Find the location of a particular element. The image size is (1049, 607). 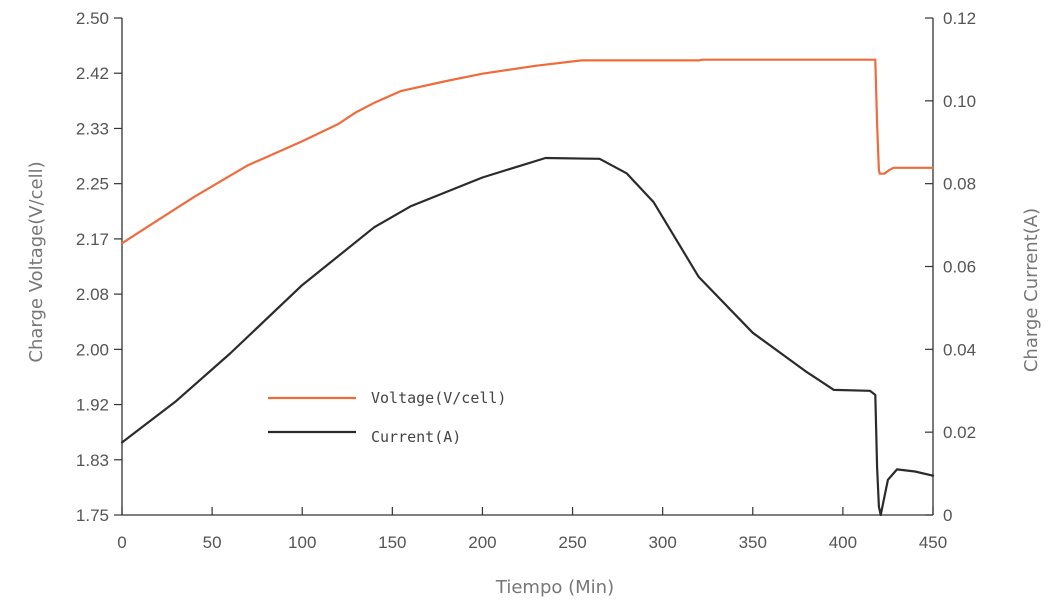

x-tick-label: 150 is located at coordinates (392, 542).